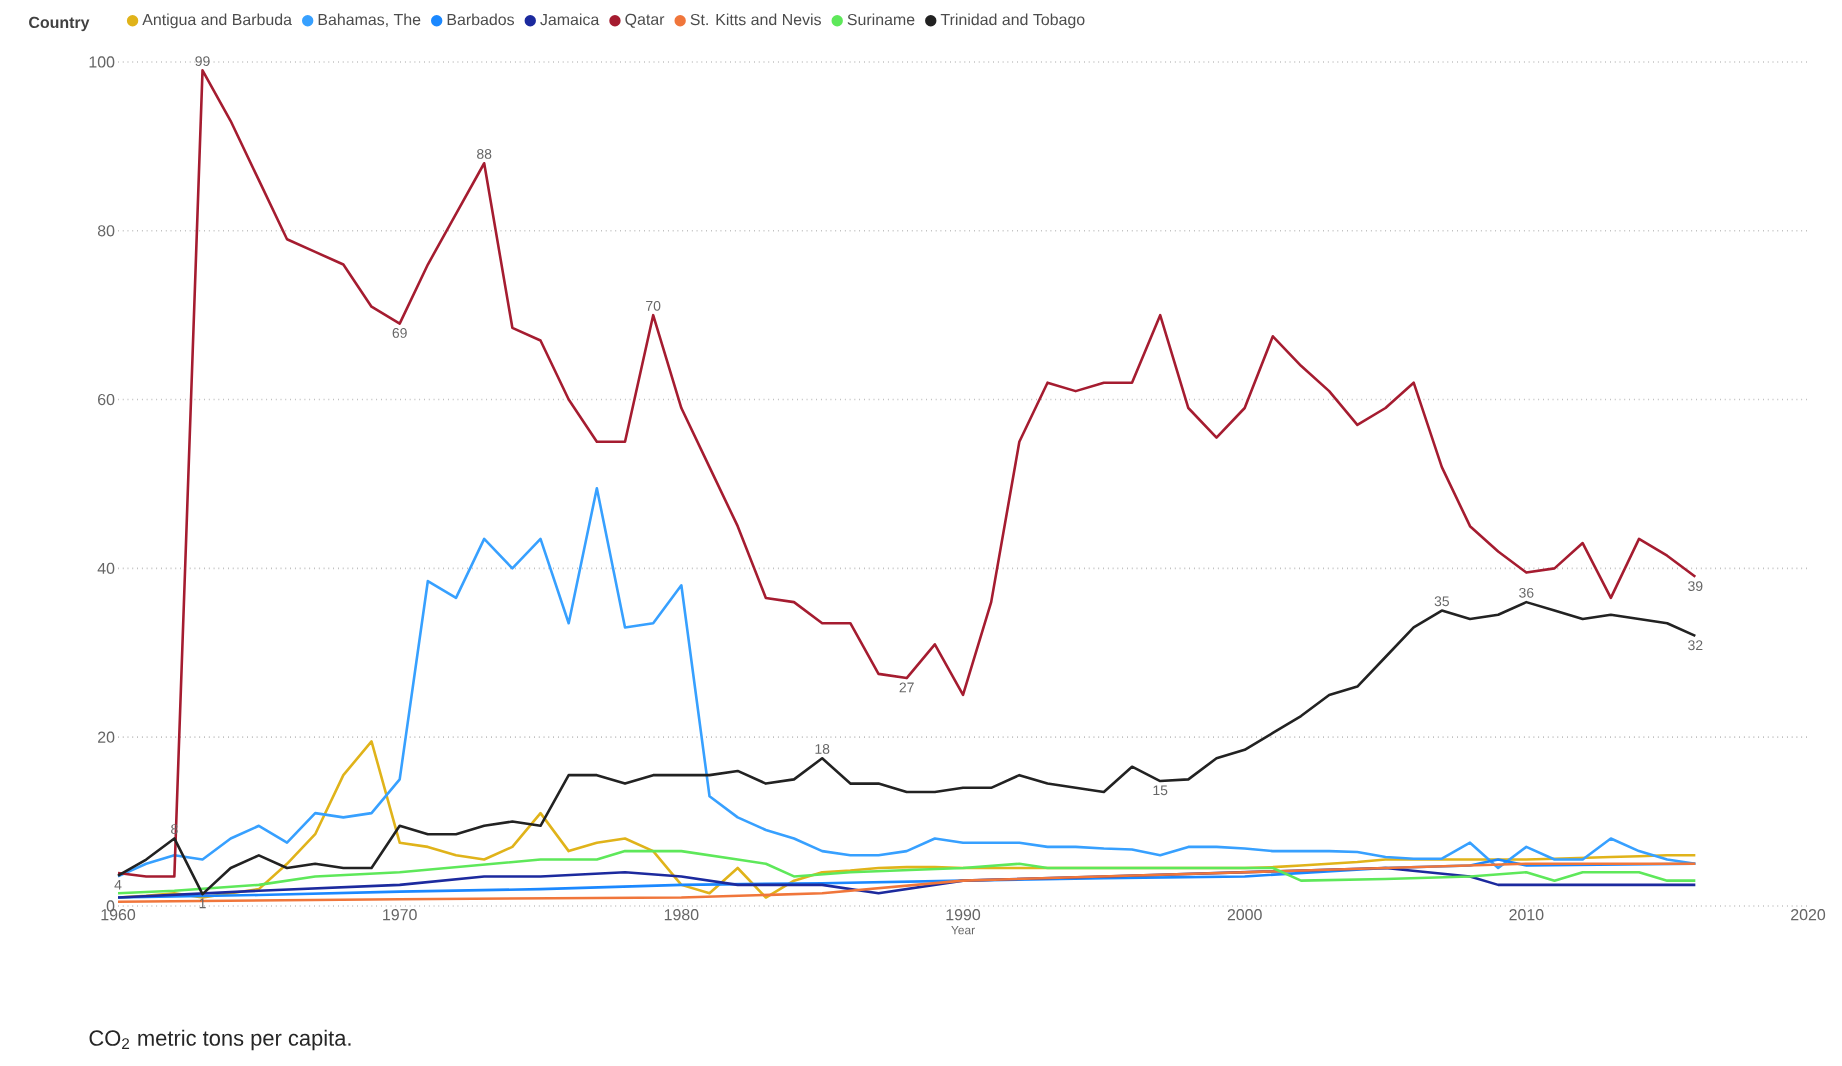 The width and height of the screenshot is (1842, 1066). Describe the element at coordinates (220, 1040) in the screenshot. I see `text: CO$_{2}$ metric tons per capita.` at that location.